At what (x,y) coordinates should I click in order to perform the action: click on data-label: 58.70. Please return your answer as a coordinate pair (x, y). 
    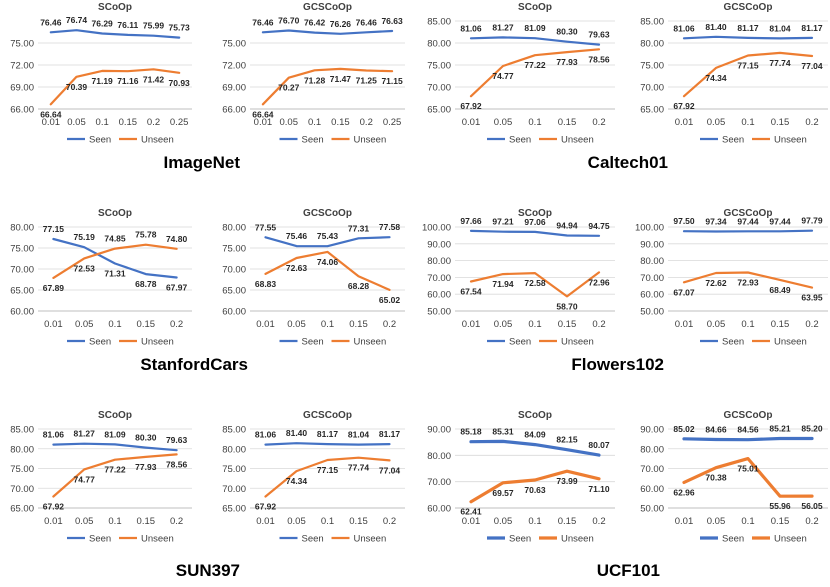
    Looking at the image, I should click on (567, 306).